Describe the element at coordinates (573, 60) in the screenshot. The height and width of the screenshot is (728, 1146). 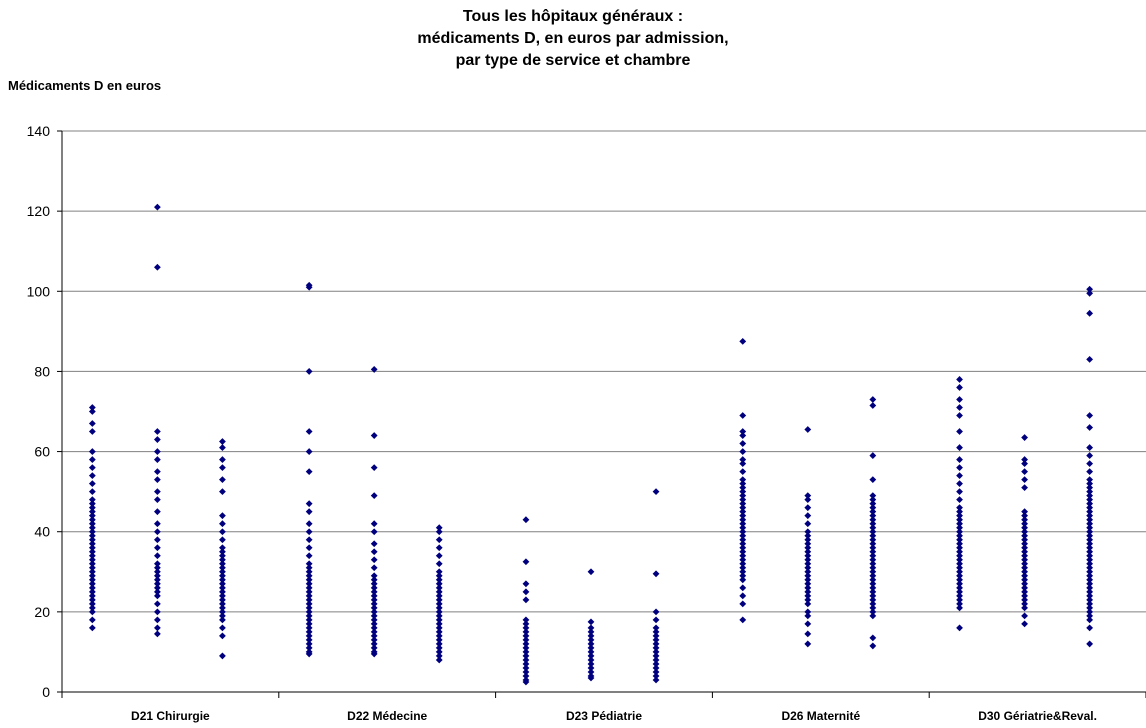
I see `chart-title-line-3: par type de service et chambre` at that location.